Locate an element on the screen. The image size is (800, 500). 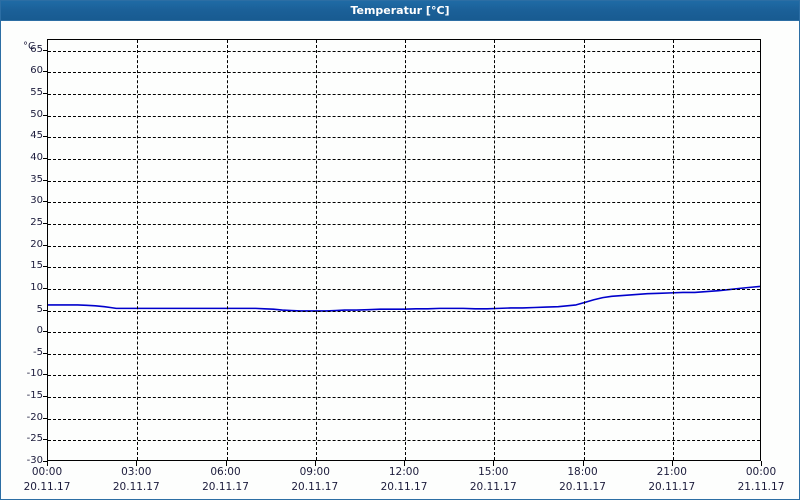
y-axis-tick-label: 30 is located at coordinates (36, 201).